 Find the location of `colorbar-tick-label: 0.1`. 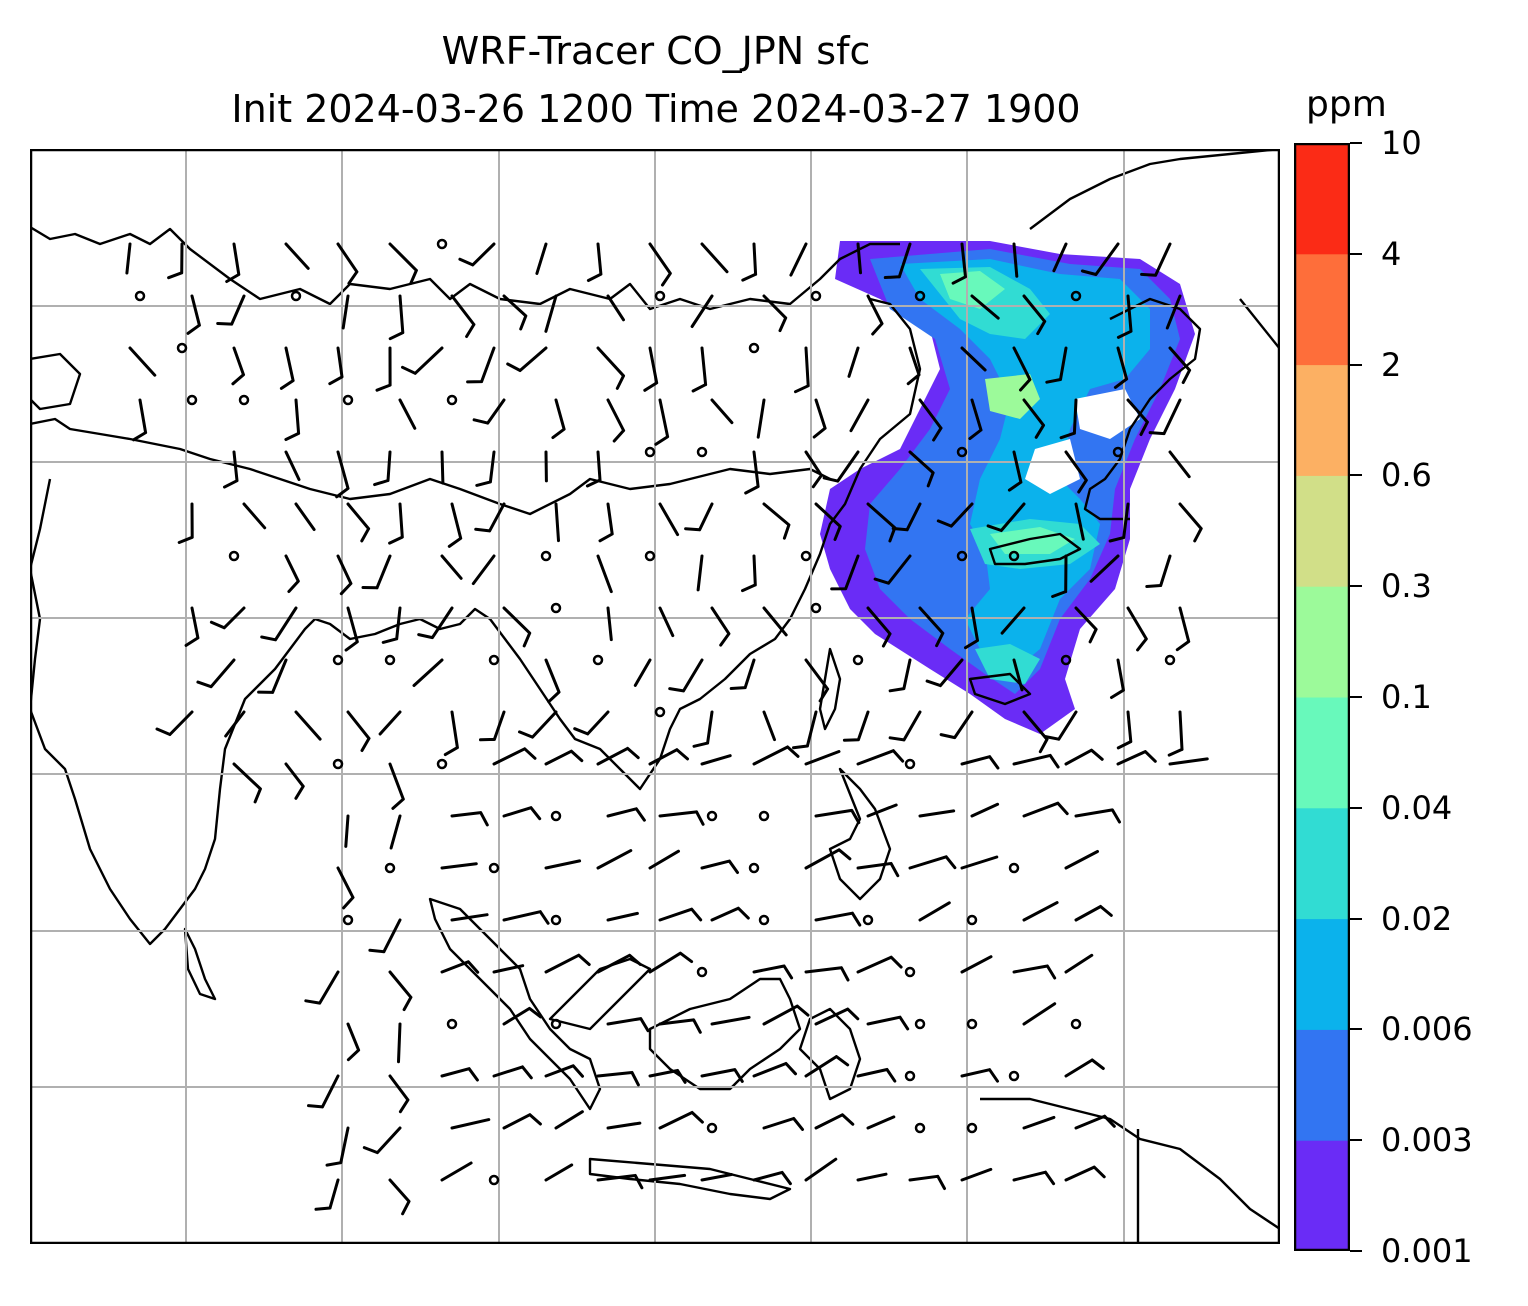

colorbar-tick-label: 0.1 is located at coordinates (1406, 697).